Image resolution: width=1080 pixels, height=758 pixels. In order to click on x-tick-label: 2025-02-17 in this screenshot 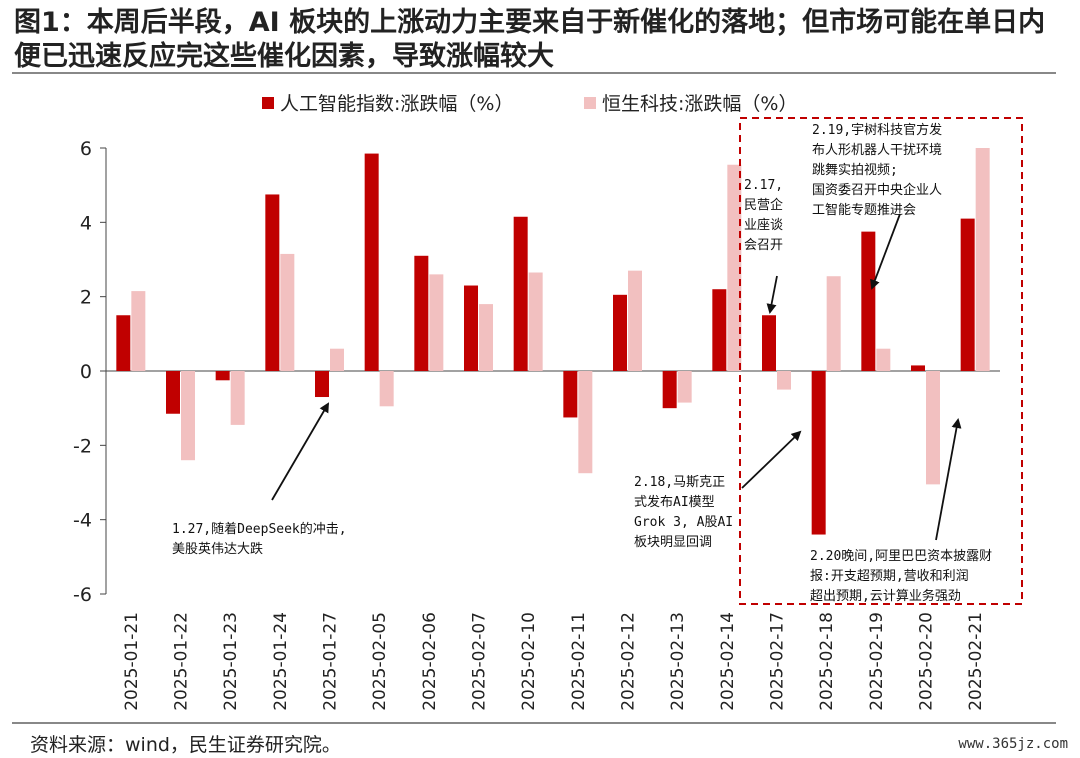, I will do `click(778, 661)`.